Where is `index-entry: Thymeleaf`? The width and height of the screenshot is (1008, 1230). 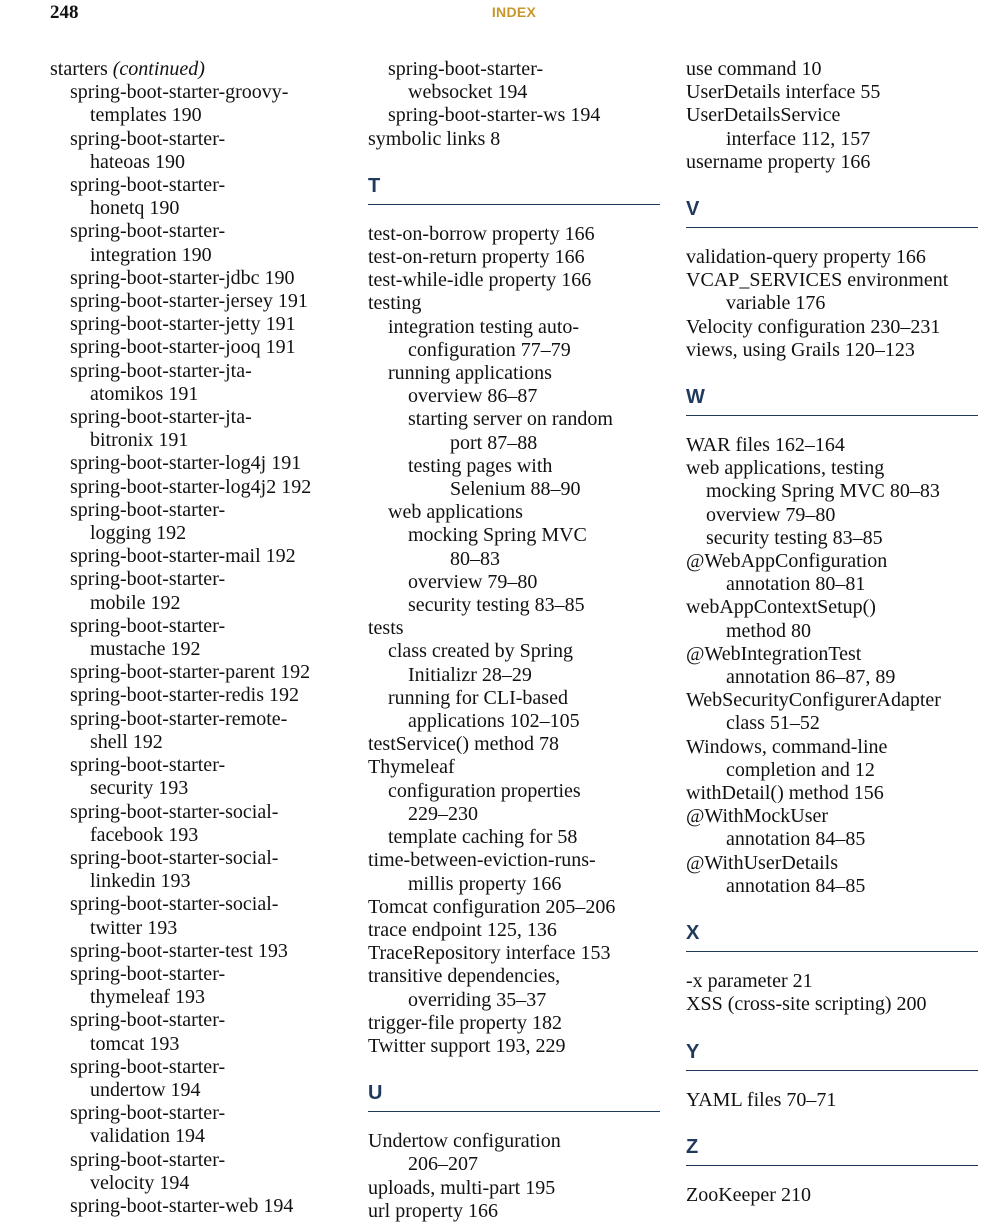
index-entry: Thymeleaf is located at coordinates (411, 767).